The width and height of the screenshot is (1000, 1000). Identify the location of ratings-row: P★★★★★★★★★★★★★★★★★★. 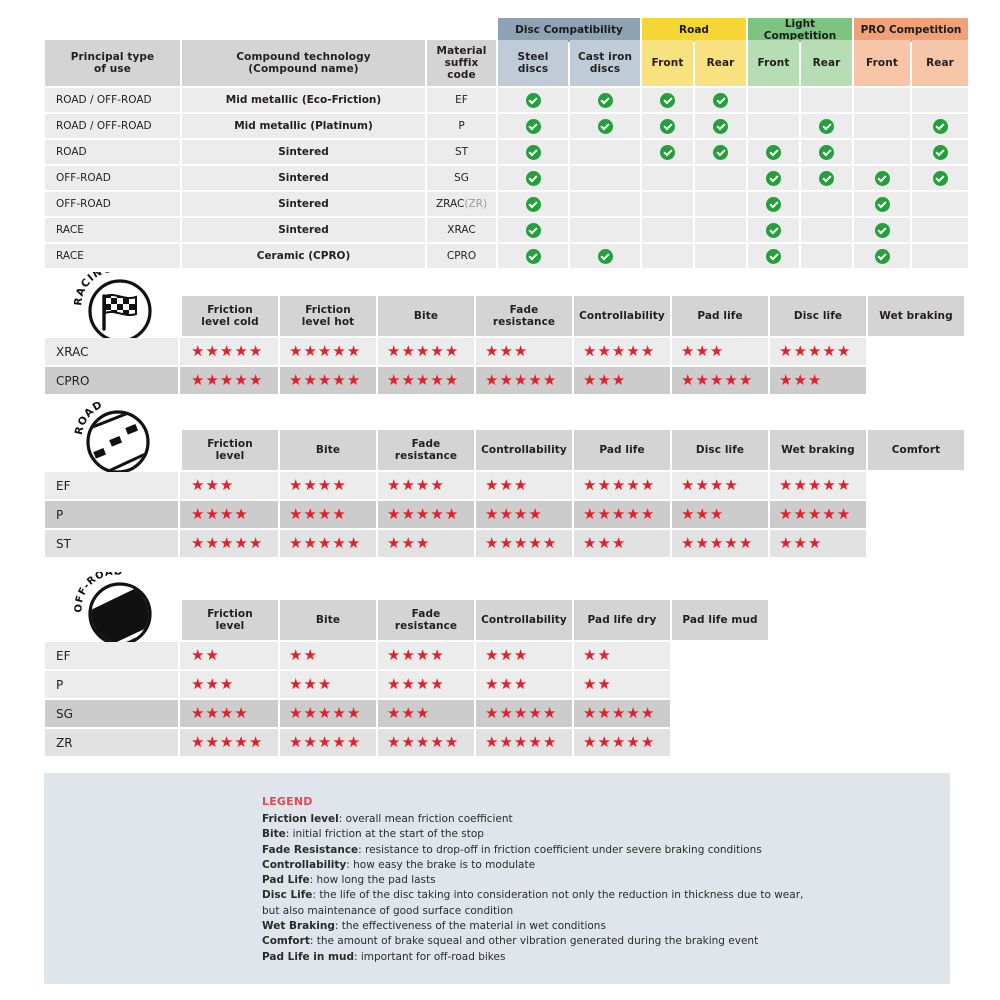
(565, 684).